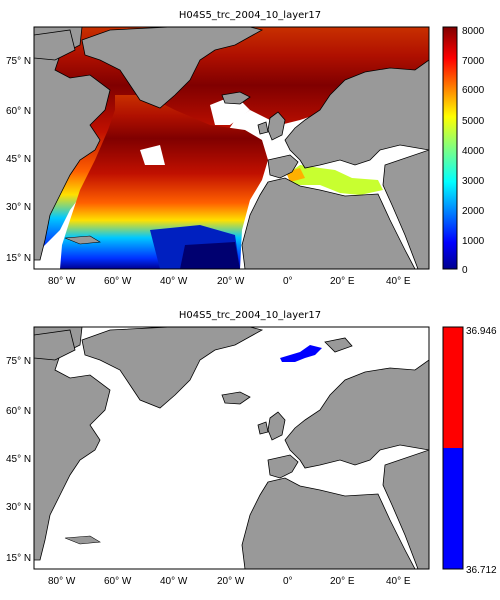 Image resolution: width=500 pixels, height=600 pixels. I want to click on colorbar-tick-label: 5000, so click(473, 121).